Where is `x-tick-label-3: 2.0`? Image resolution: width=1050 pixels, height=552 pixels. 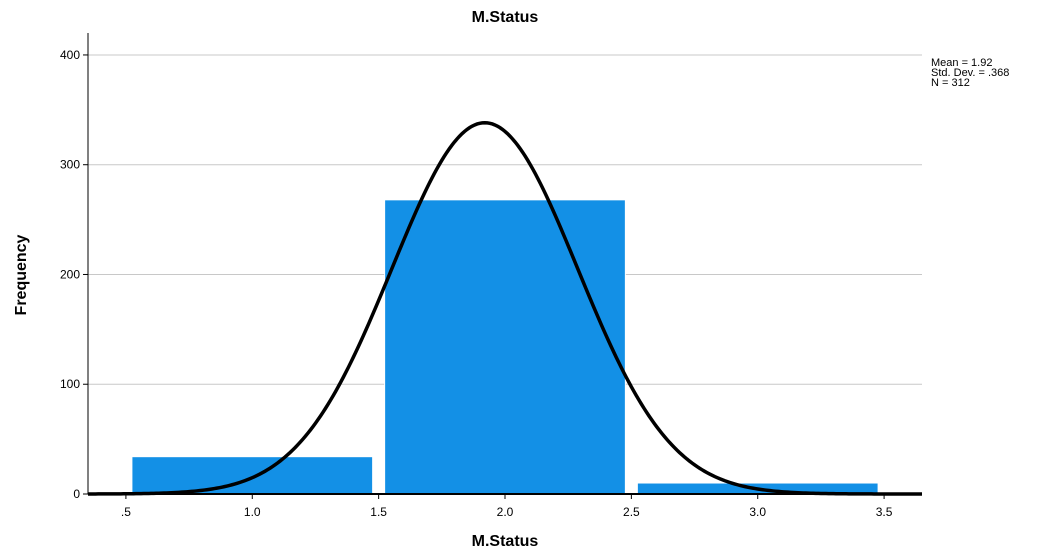
x-tick-label-3: 2.0 is located at coordinates (505, 512).